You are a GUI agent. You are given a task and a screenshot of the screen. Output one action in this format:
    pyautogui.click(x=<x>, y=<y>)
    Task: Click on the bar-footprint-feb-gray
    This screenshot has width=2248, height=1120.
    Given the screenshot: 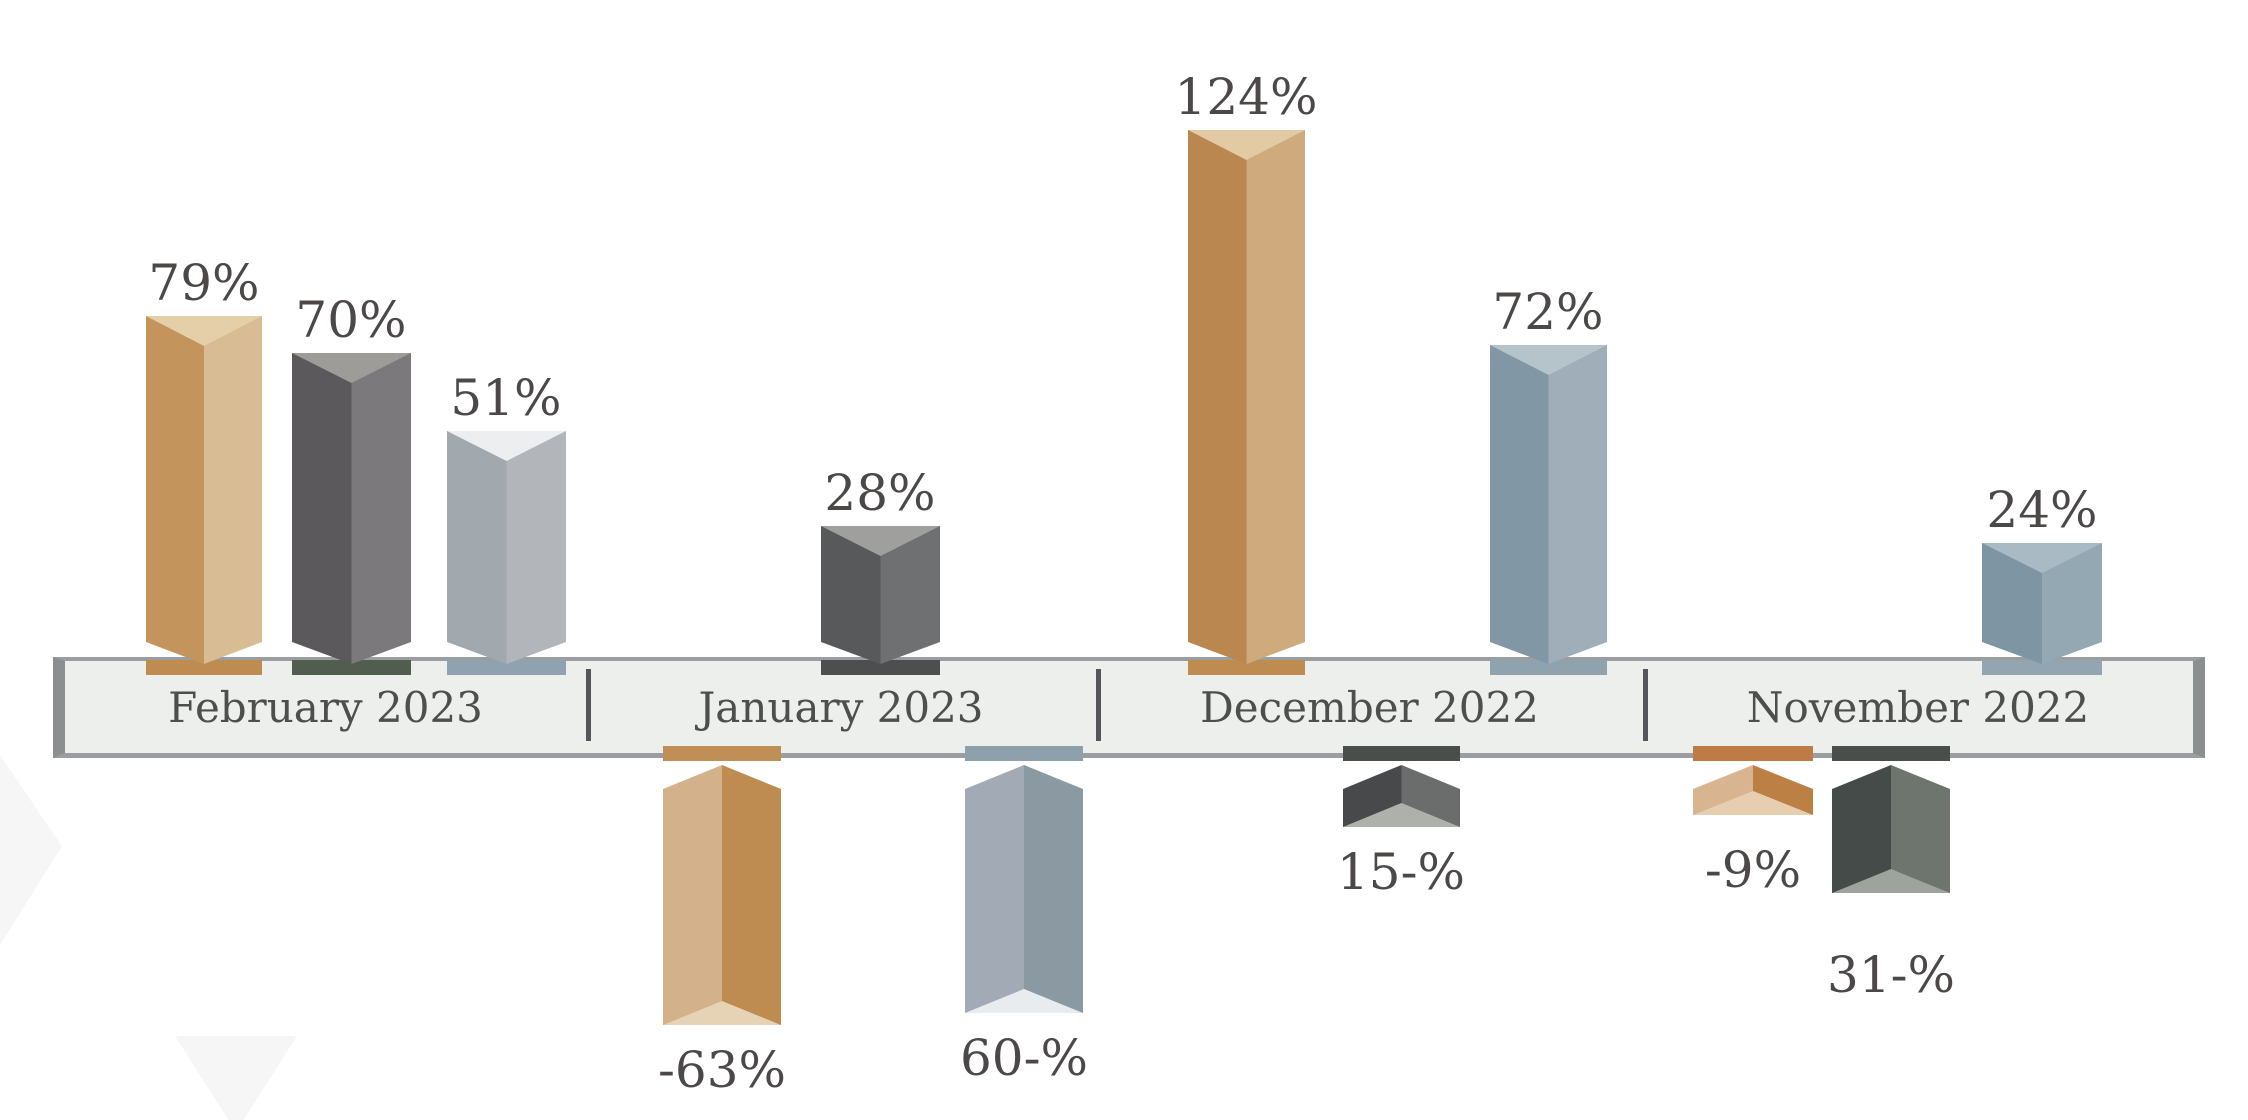 What is the action you would take?
    pyautogui.click(x=351, y=667)
    